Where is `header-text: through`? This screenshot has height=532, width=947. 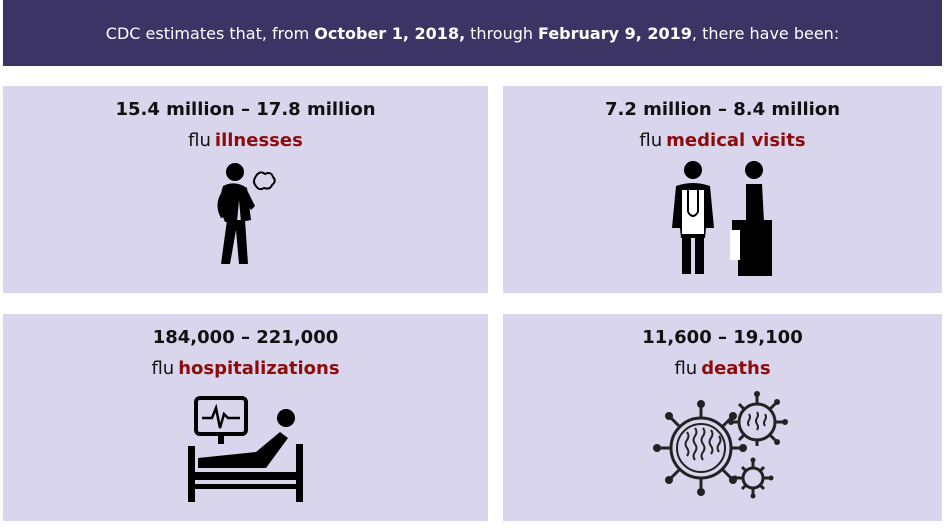 header-text: through is located at coordinates (502, 33).